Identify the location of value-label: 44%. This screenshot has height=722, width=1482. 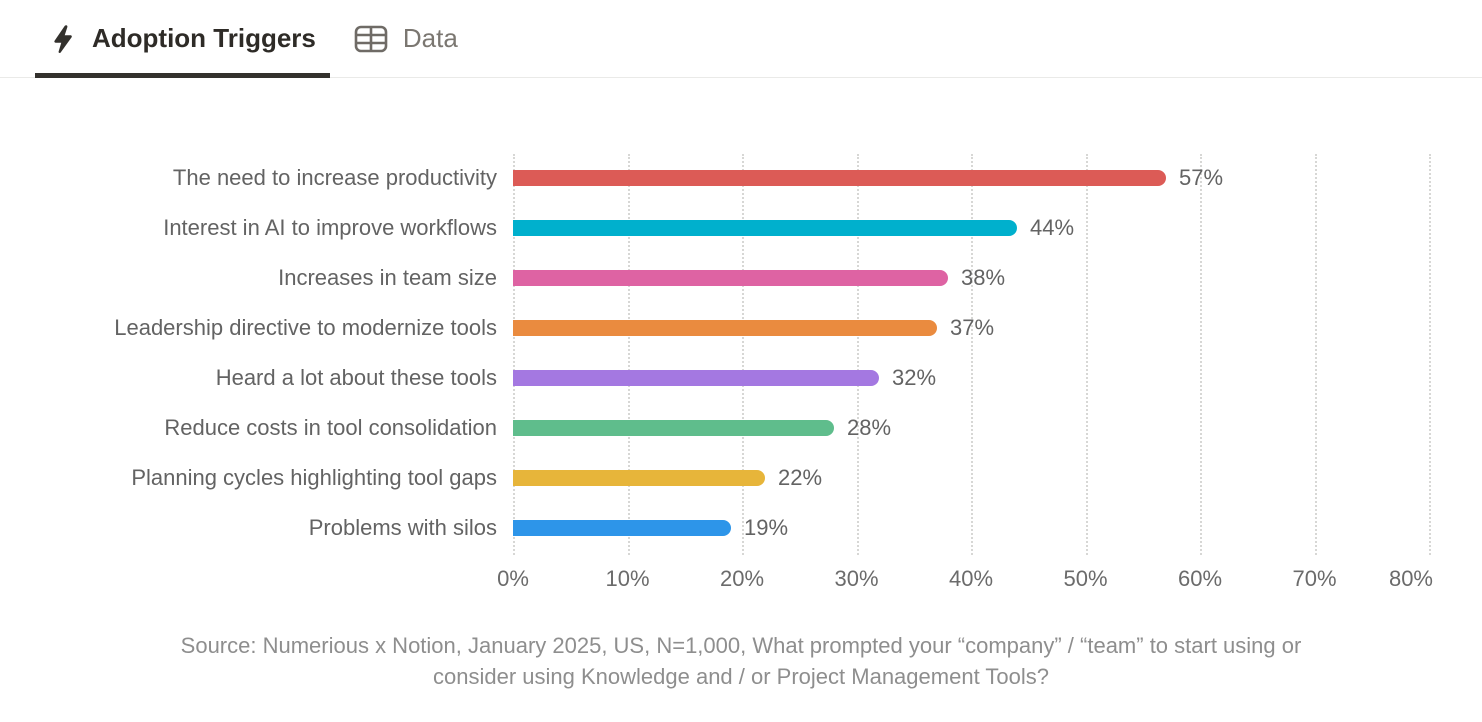
(1052, 227).